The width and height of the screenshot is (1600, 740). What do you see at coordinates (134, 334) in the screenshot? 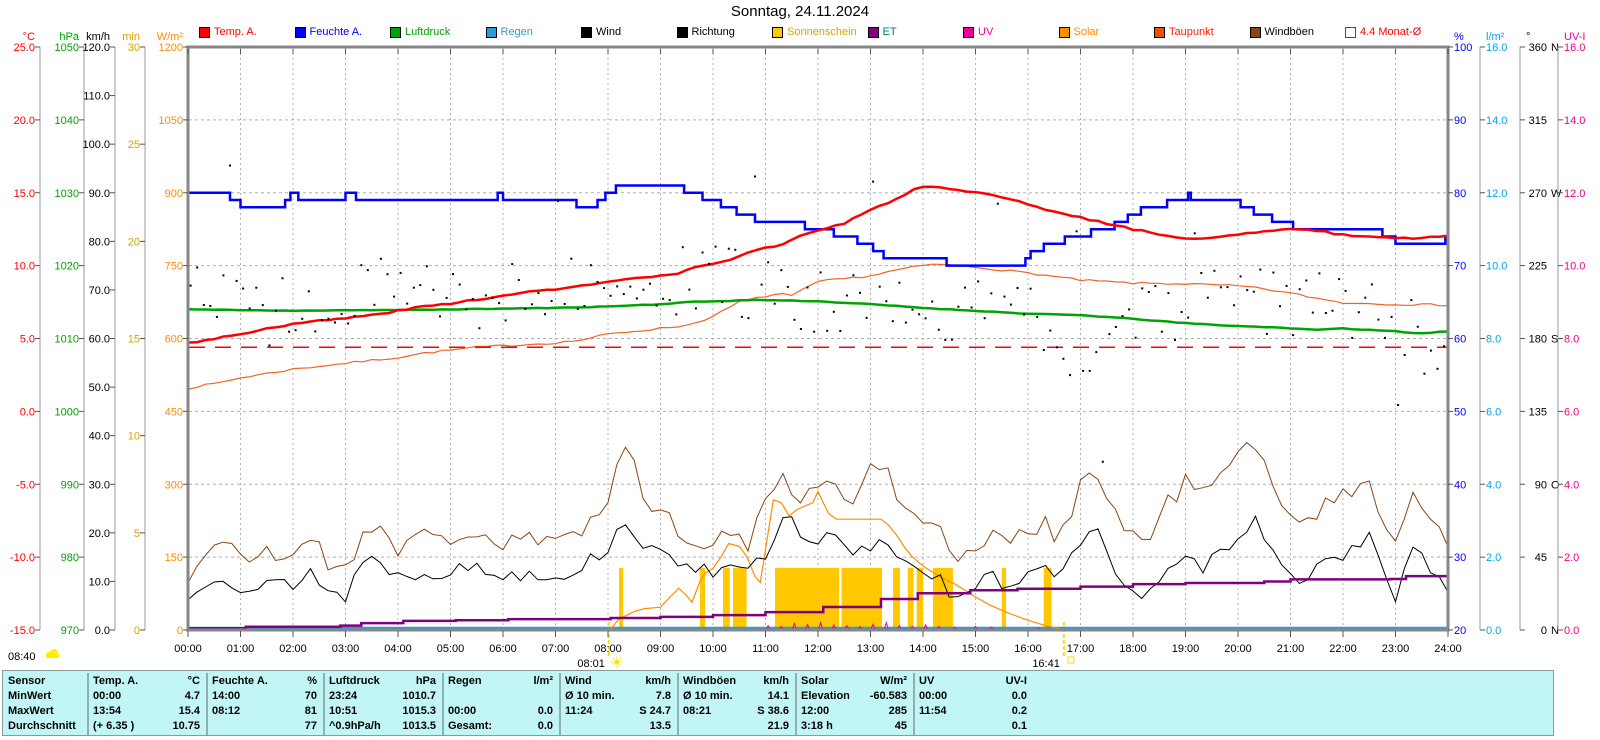
I see `axis-left-4: 30 25 20 15 10 5 0 min` at bounding box center [134, 334].